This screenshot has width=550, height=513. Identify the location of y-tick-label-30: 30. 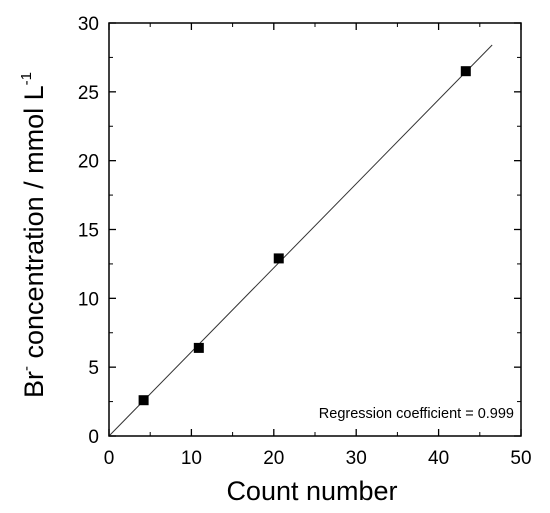
(88, 24).